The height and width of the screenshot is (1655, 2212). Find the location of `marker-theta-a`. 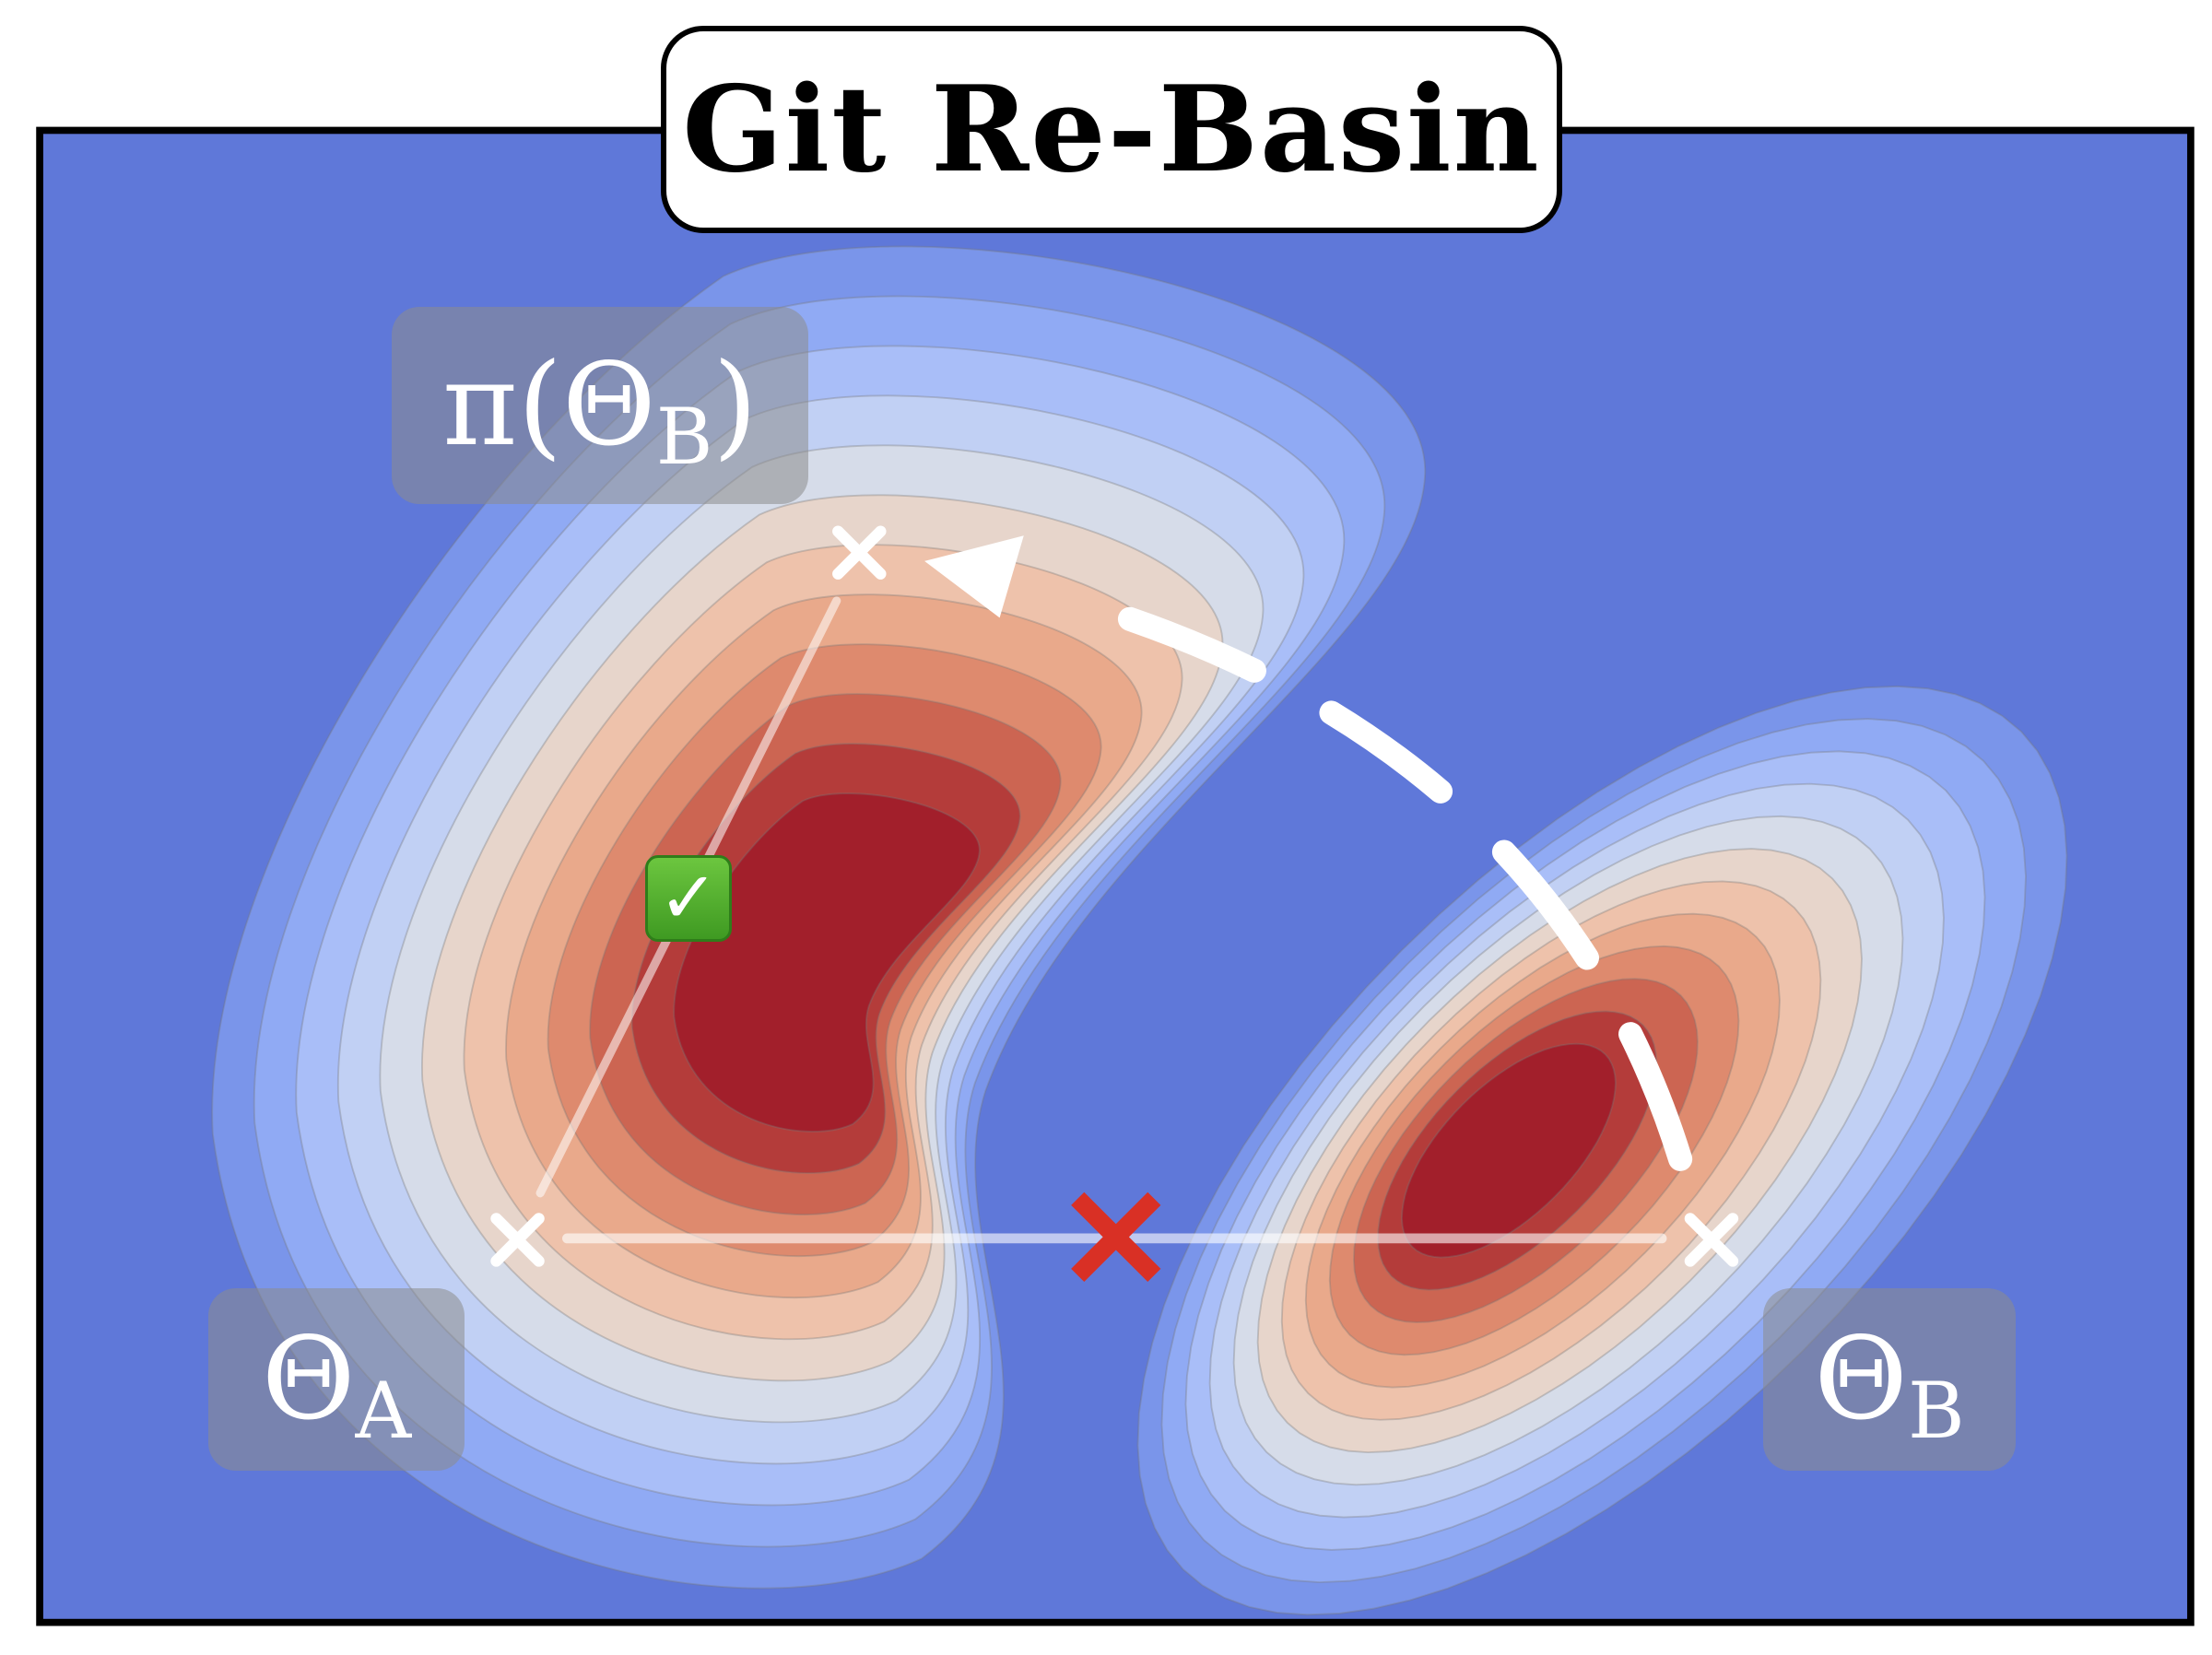

marker-theta-a is located at coordinates (517, 1240).